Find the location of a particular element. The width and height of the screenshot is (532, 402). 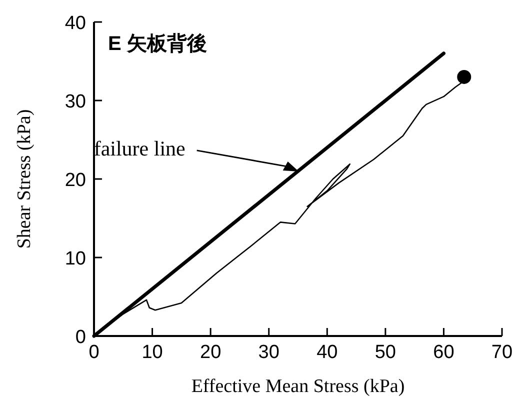

y-tick-label: 10 is located at coordinates (75, 259).